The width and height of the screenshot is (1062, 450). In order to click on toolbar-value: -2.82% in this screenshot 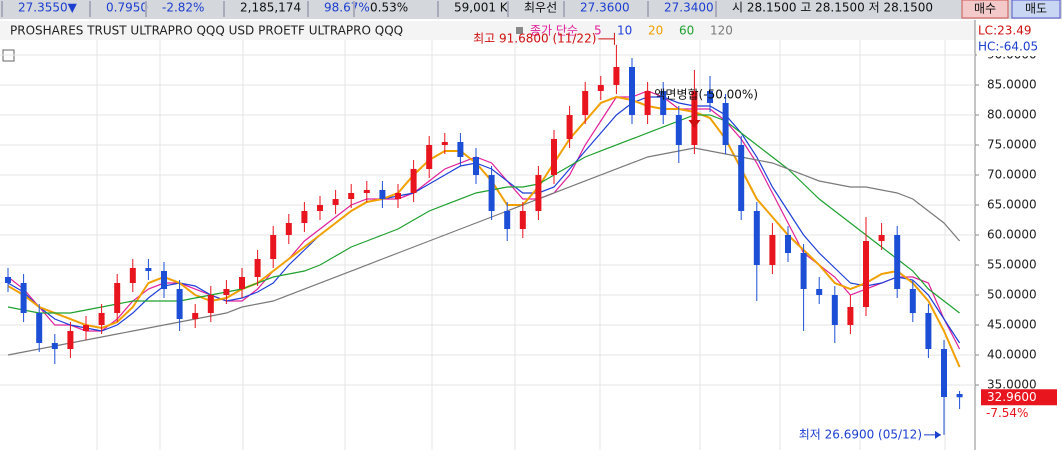, I will do `click(183, 8)`.